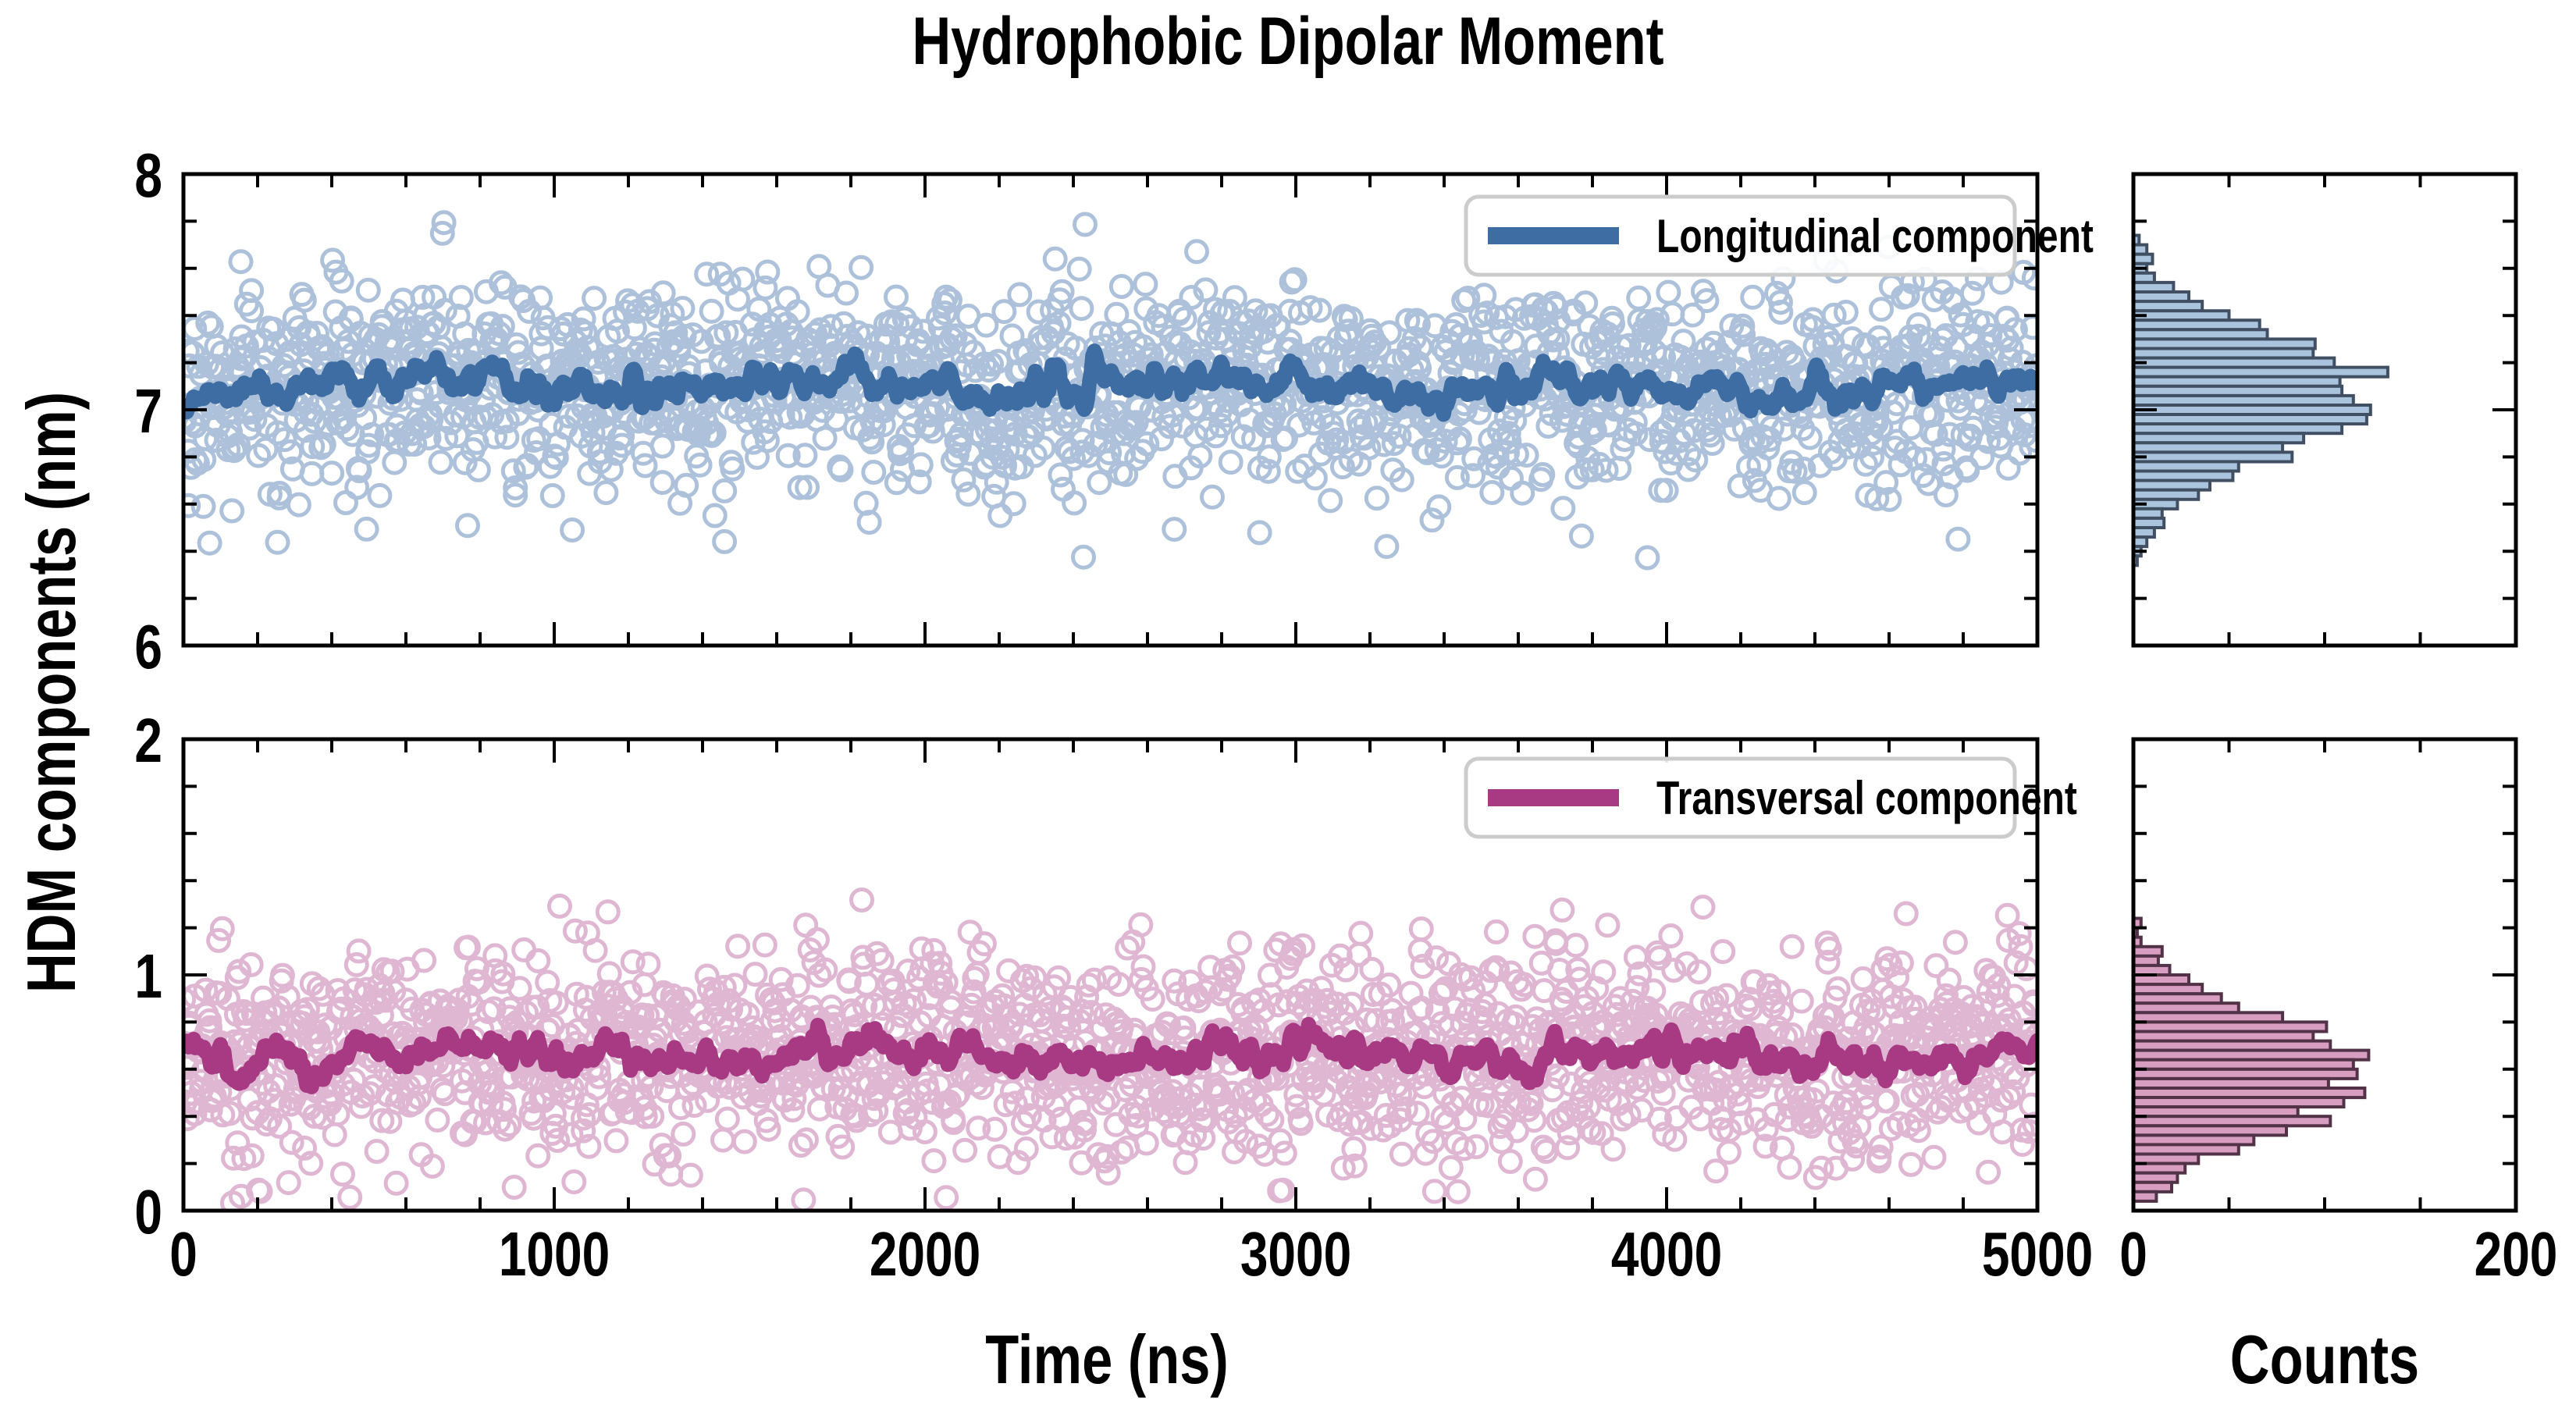 The width and height of the screenshot is (2576, 1405). I want to click on legend-bottom-label: Transversal component, so click(1866, 798).